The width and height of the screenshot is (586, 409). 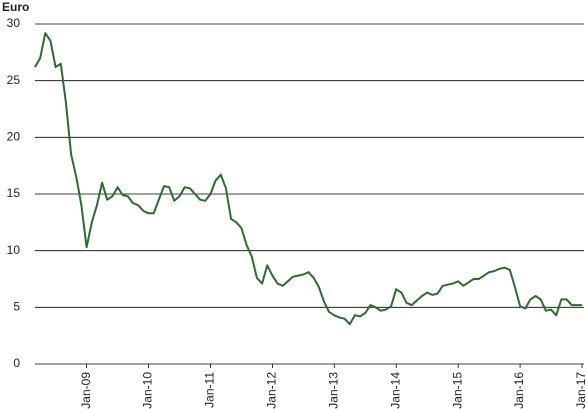 I want to click on y-tick-label: 0, so click(x=16, y=363).